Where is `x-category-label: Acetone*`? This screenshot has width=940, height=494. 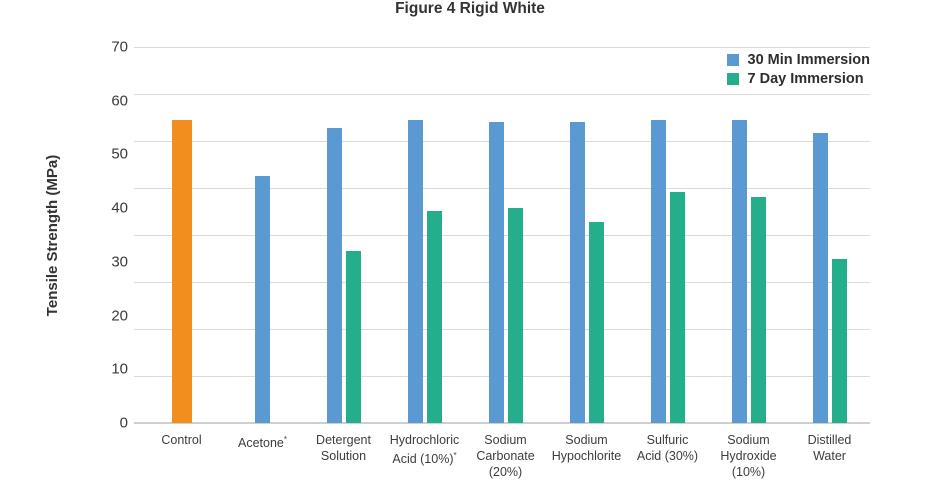 x-category-label: Acetone* is located at coordinates (262, 443).